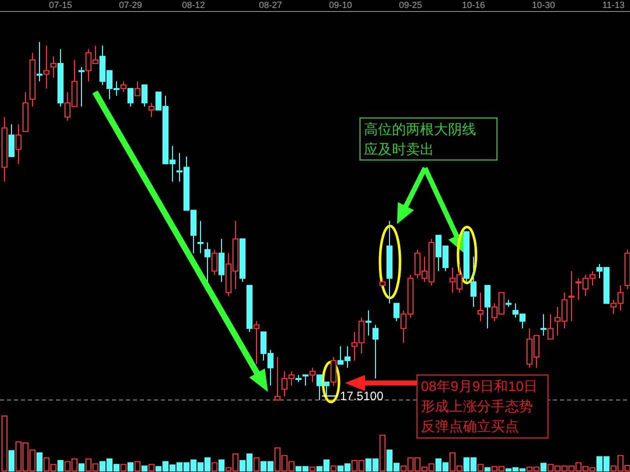  I want to click on x-tick-label: 10-16, so click(474, 5).